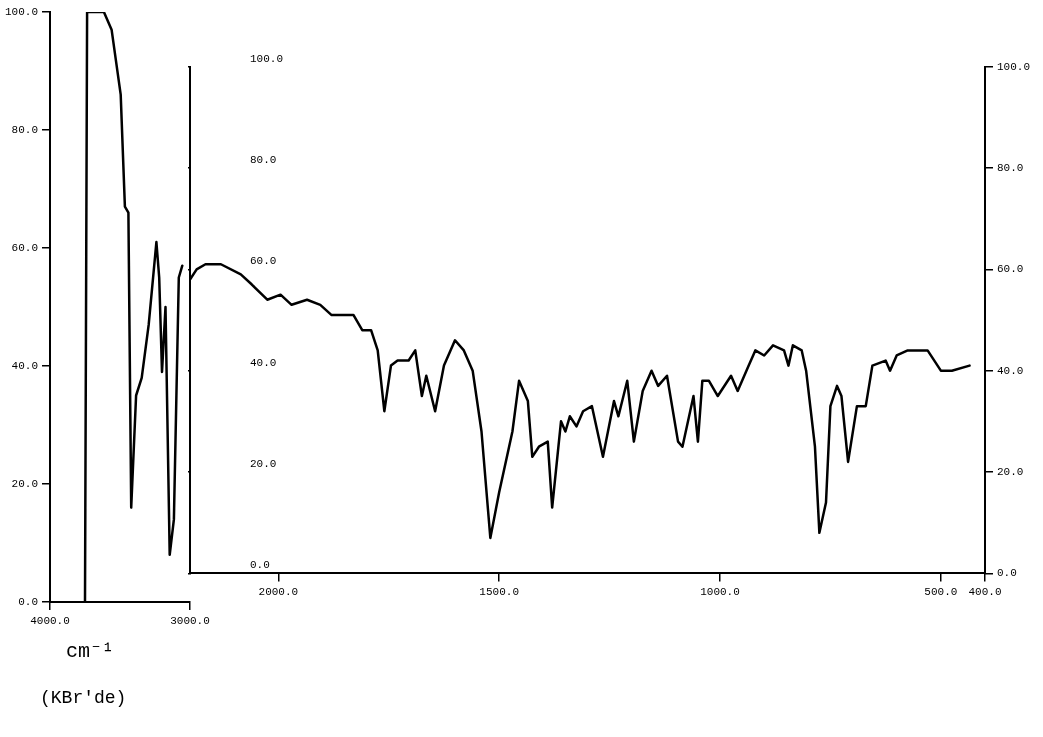 This screenshot has width=1043, height=737. Describe the element at coordinates (720, 591) in the screenshot. I see `x-tick-label: 1000.0` at that location.